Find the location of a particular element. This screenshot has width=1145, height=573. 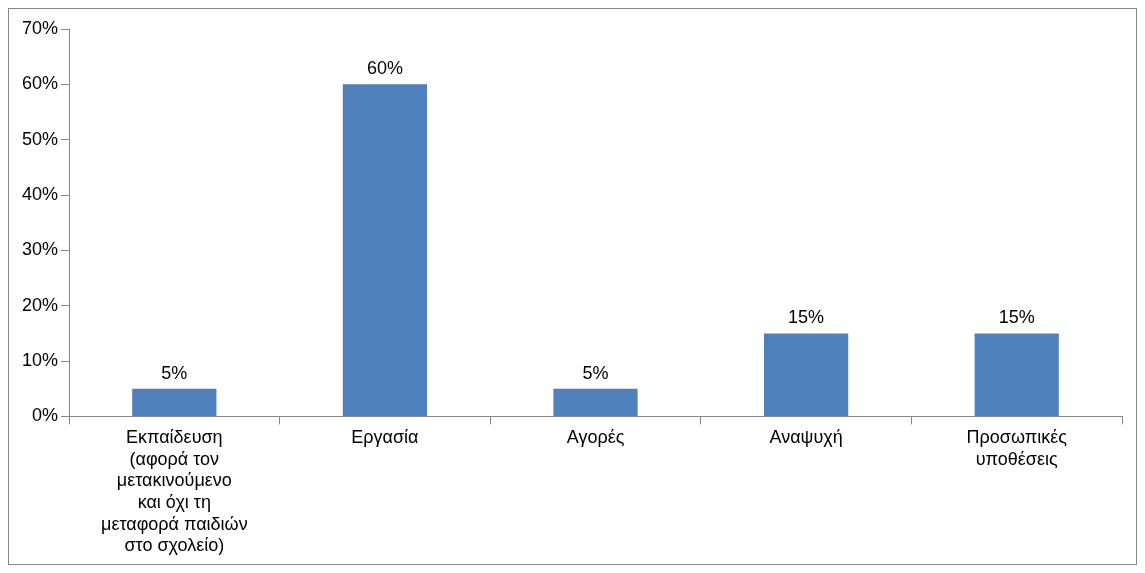

y-tick-label: 40% is located at coordinates (40, 194).